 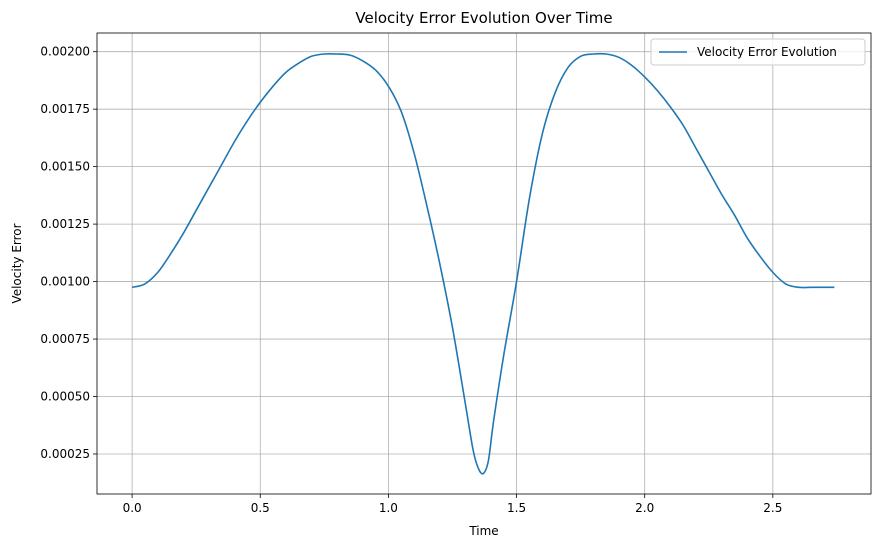 What do you see at coordinates (388, 508) in the screenshot?
I see `x-tick-label: 1.0` at bounding box center [388, 508].